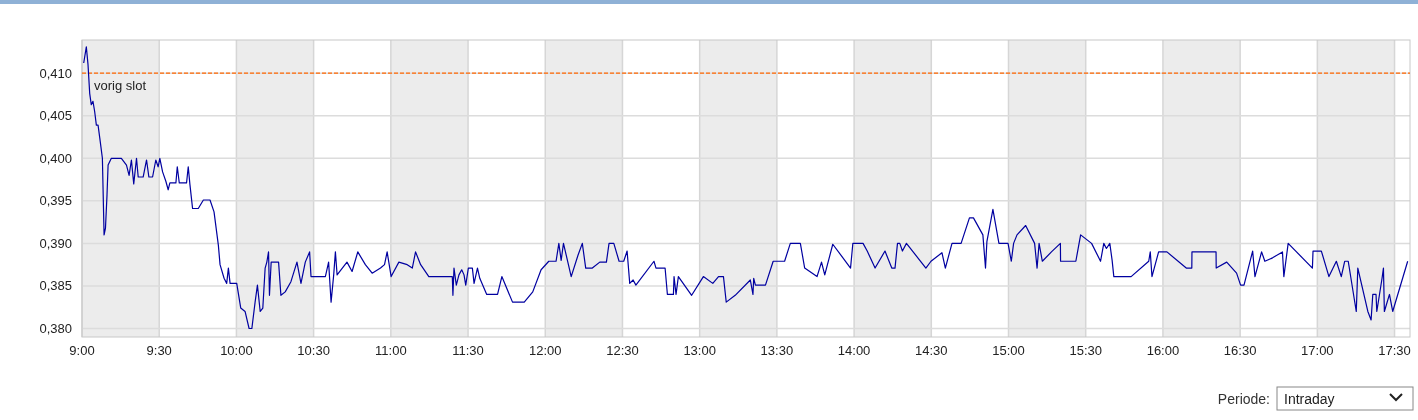 The image size is (1418, 420). I want to click on x-tick-label: 15:30, so click(1085, 350).